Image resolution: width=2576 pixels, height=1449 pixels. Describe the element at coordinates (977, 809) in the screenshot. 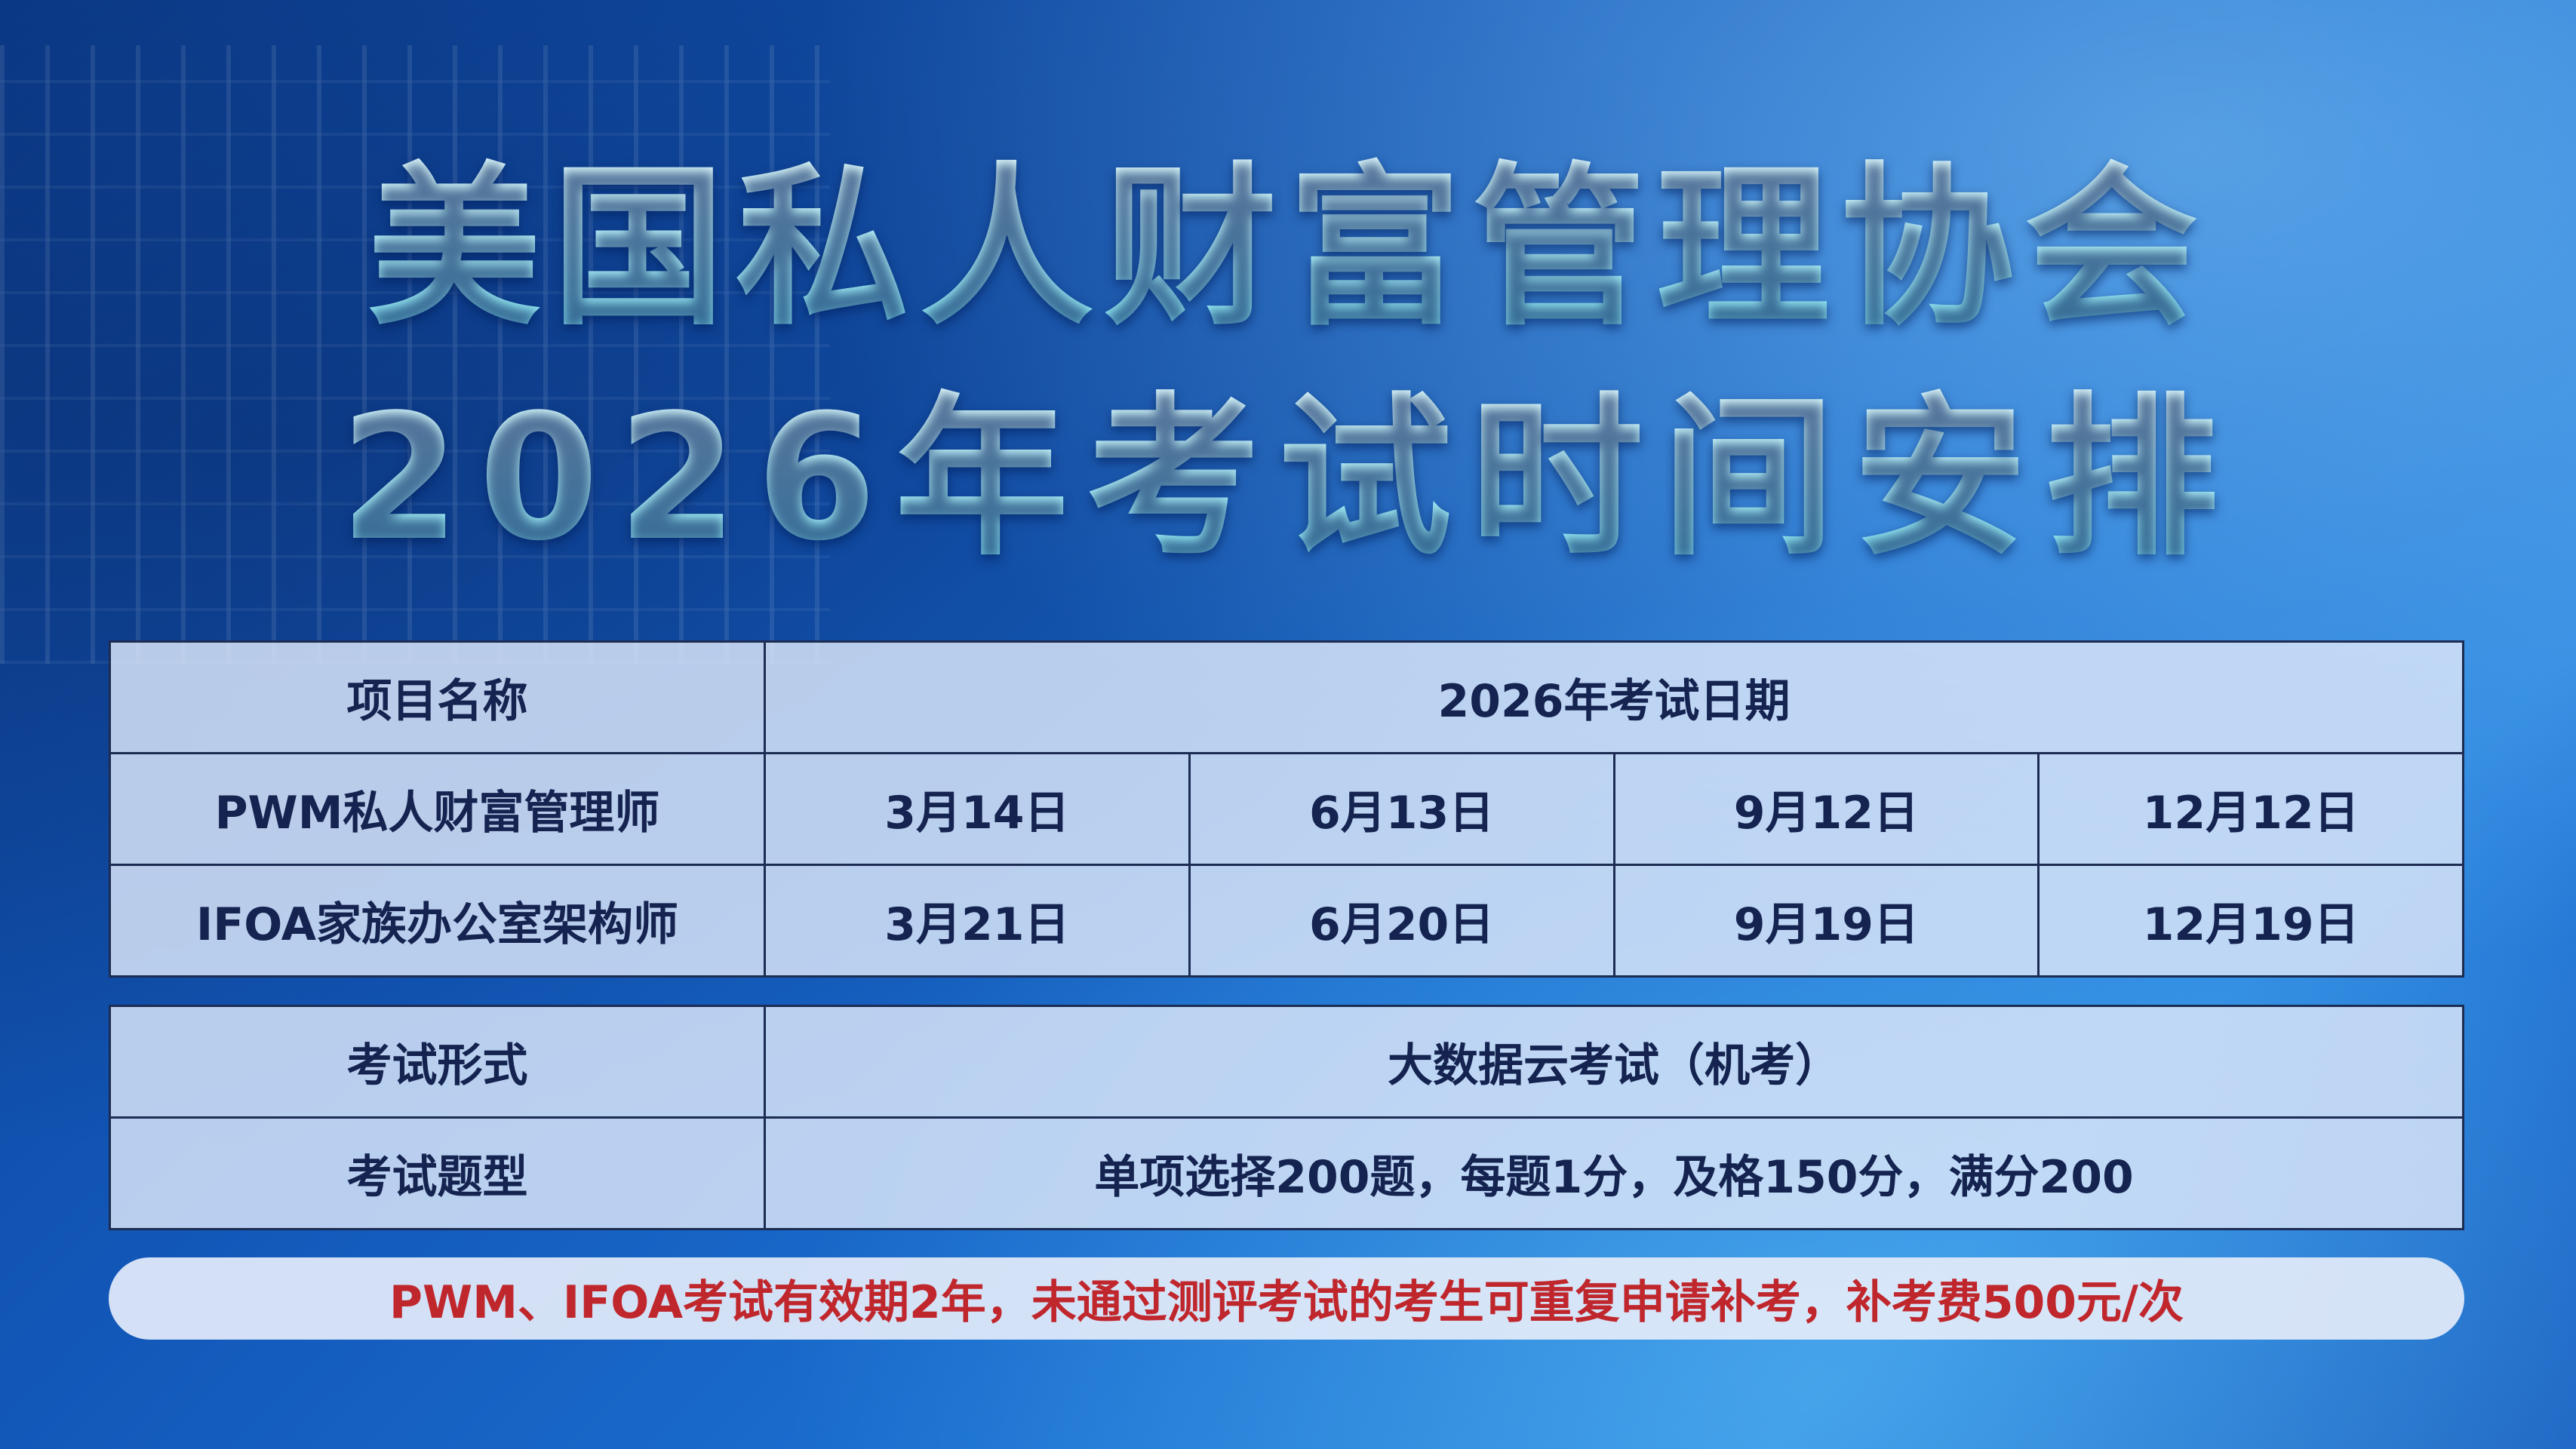

I see `date-cell: 3月14日` at that location.